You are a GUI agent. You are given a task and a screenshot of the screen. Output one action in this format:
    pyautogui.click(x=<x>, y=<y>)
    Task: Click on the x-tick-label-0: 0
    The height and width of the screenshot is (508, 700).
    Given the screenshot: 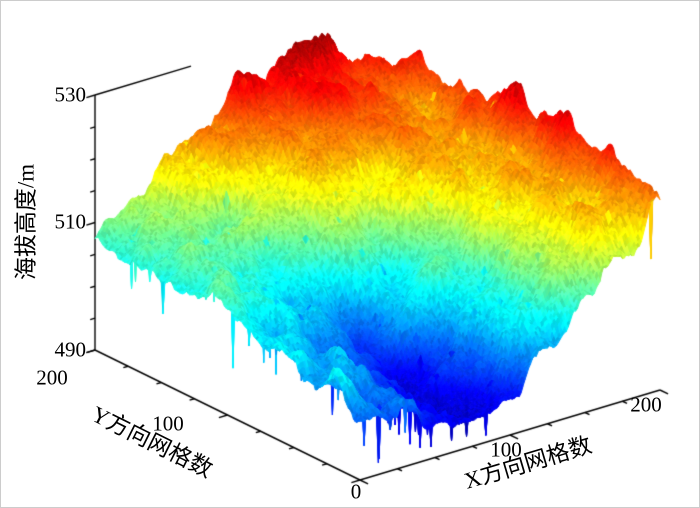 What is the action you would take?
    pyautogui.click(x=356, y=491)
    